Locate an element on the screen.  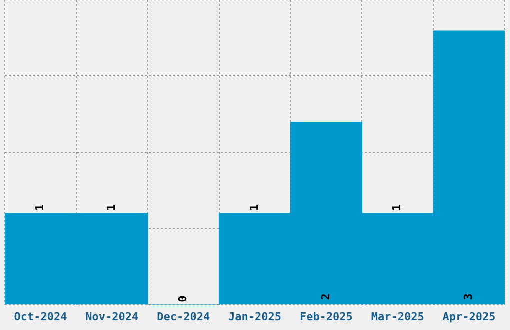
x-tick-label: Apr-2025 is located at coordinates (469, 317).